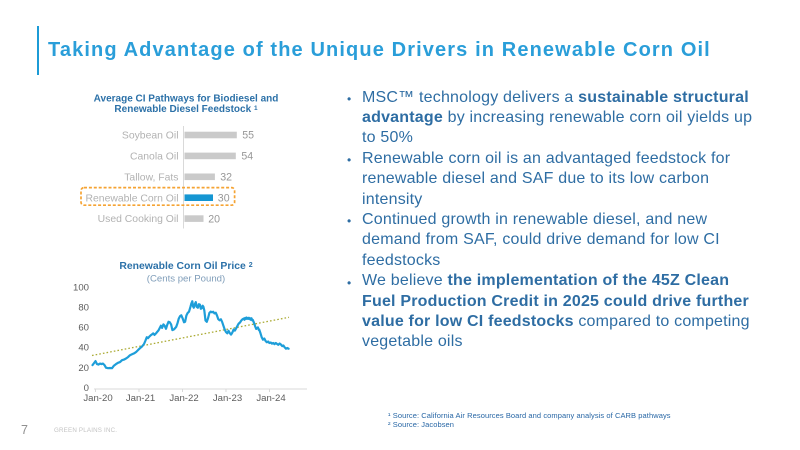 The width and height of the screenshot is (800, 450). I want to click on svg-text: Jan-20, so click(97, 398).